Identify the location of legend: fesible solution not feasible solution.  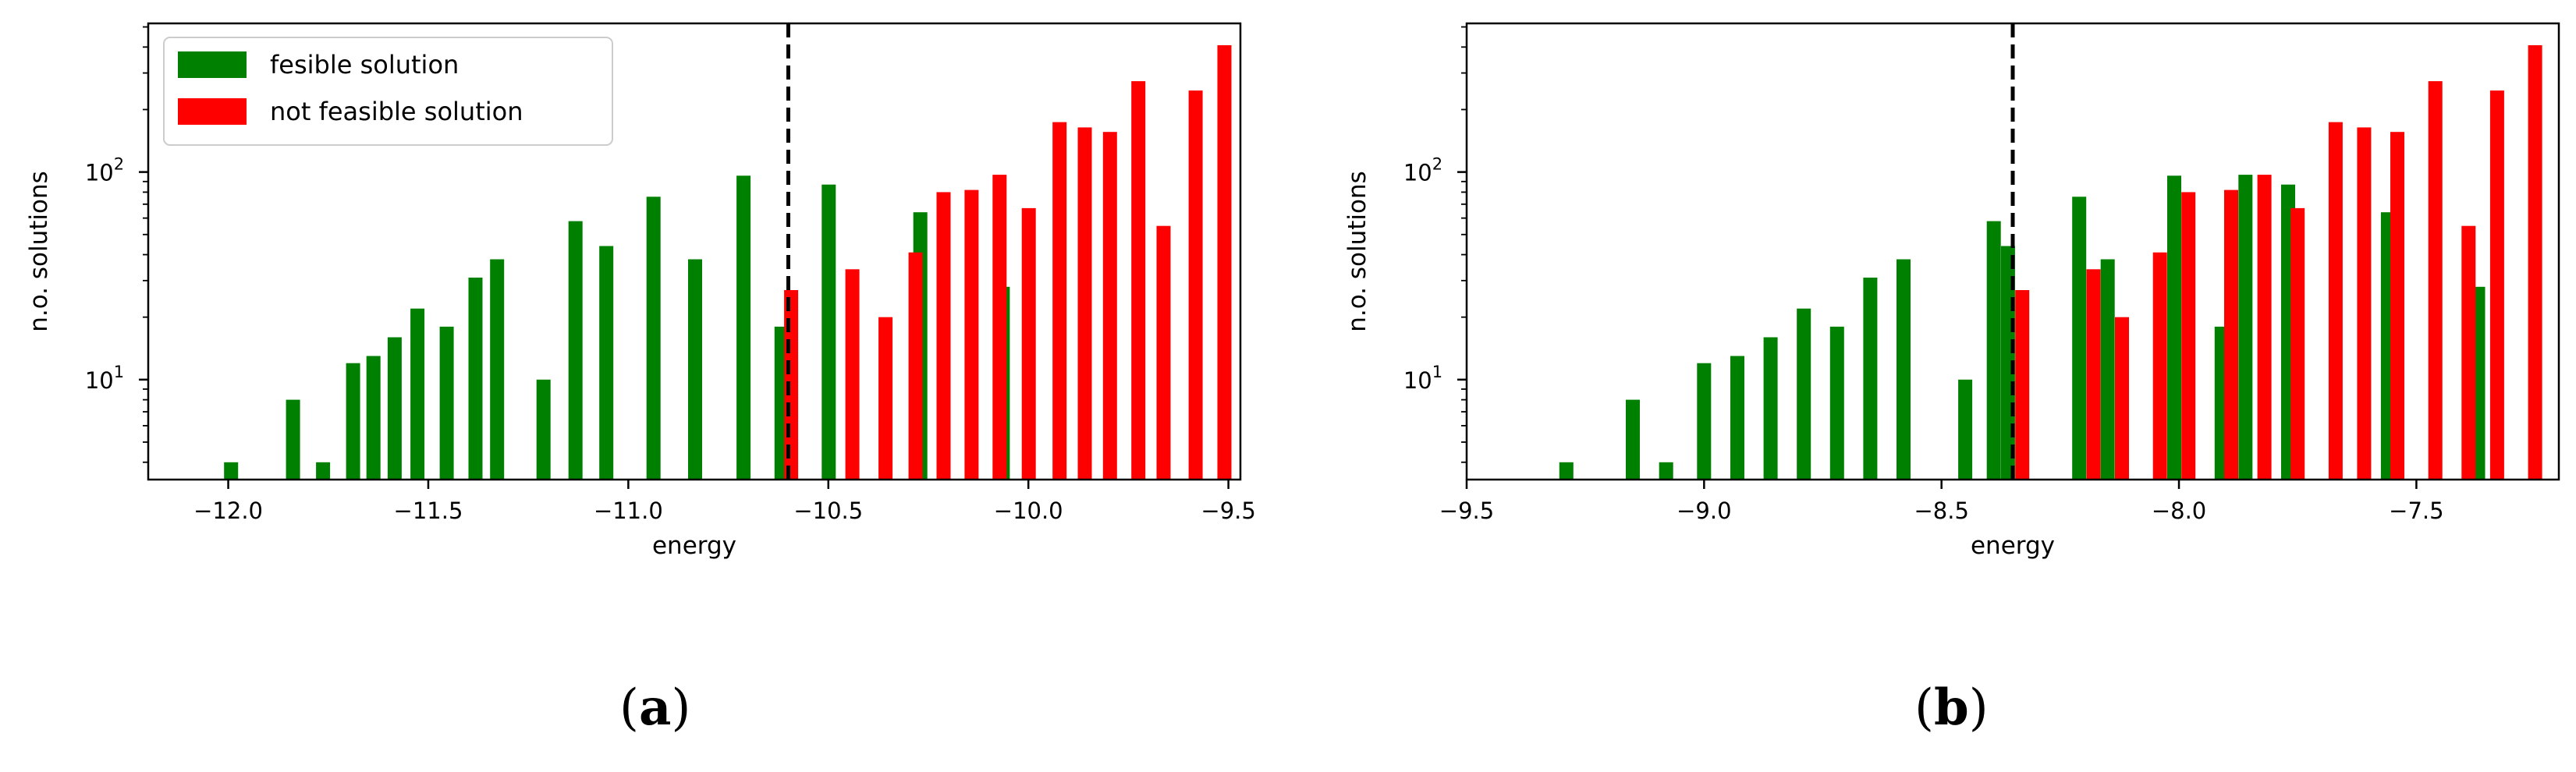
(388, 91).